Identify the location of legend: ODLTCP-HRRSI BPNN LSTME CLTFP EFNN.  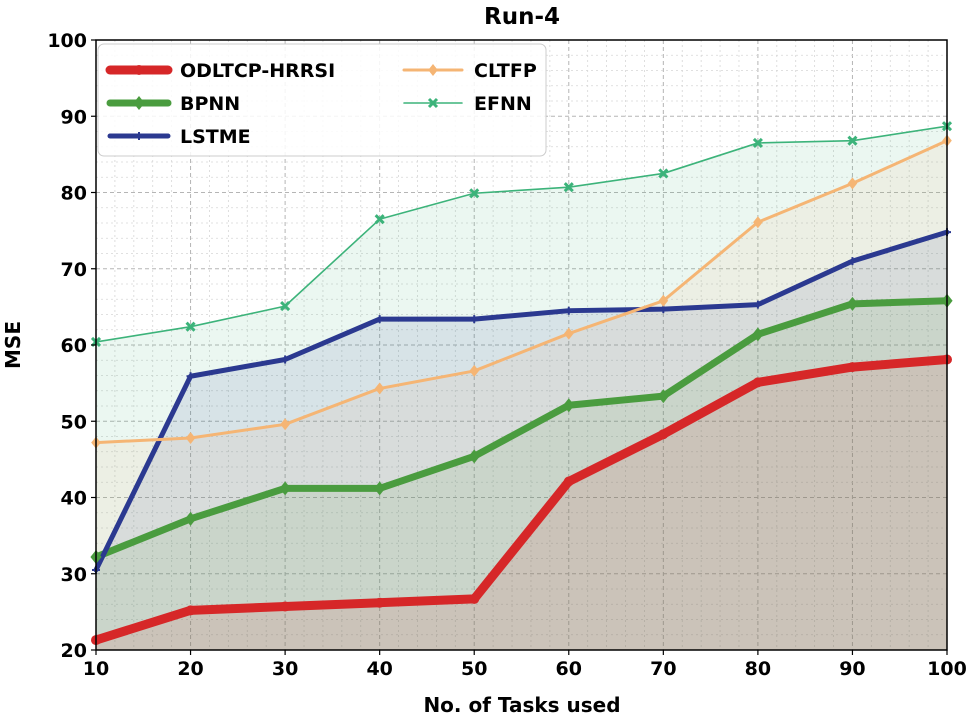
(322, 100).